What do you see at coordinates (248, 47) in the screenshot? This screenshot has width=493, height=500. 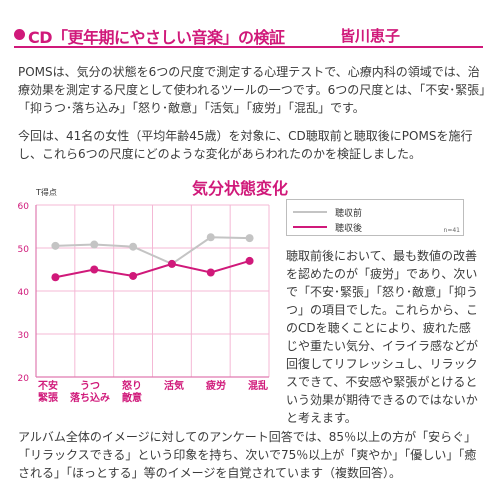 I see `title-underline` at bounding box center [248, 47].